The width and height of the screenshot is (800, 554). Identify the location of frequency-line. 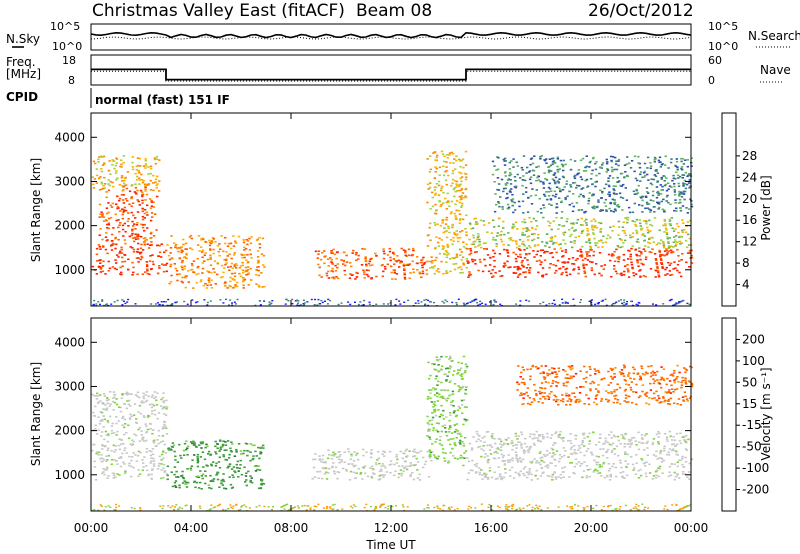
(391, 74).